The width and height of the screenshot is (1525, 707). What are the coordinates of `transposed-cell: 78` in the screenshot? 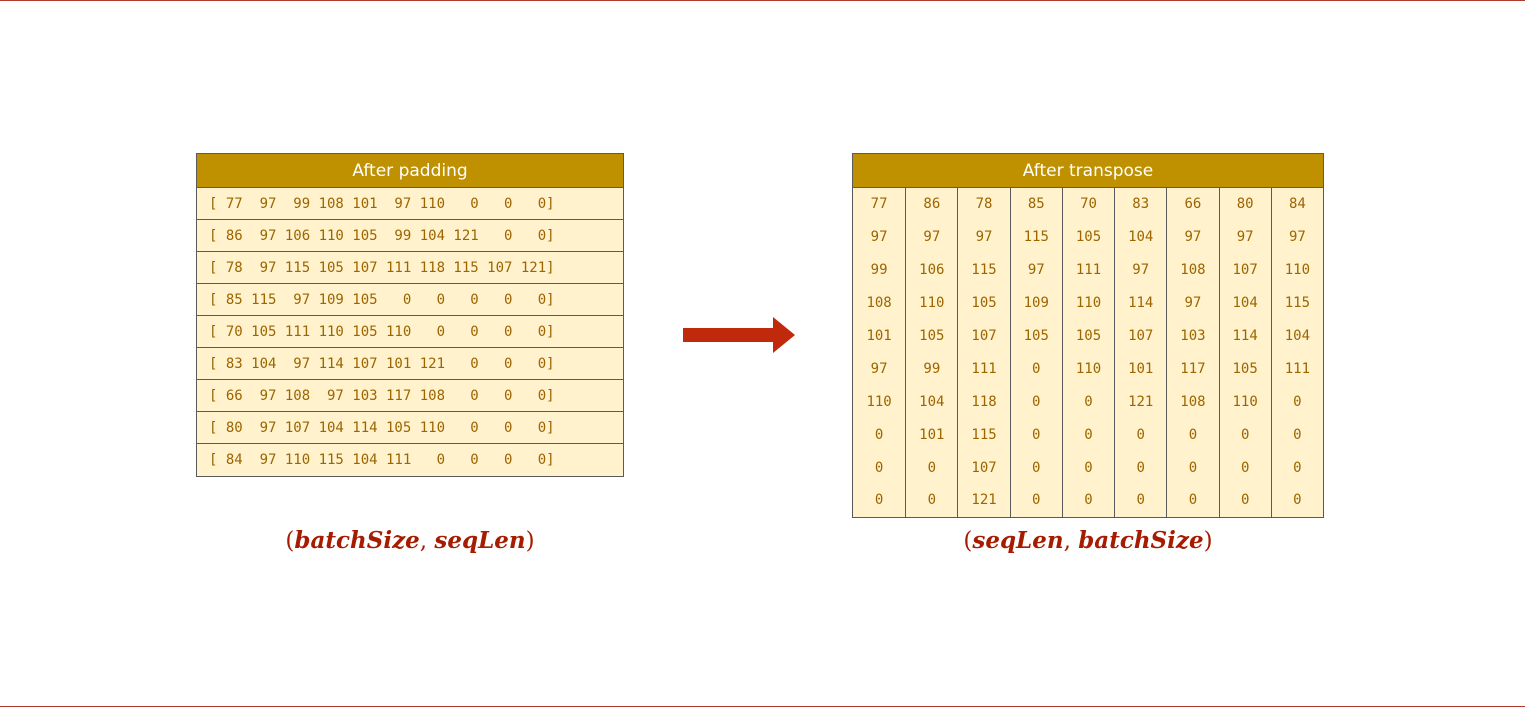 It's located at (983, 204).